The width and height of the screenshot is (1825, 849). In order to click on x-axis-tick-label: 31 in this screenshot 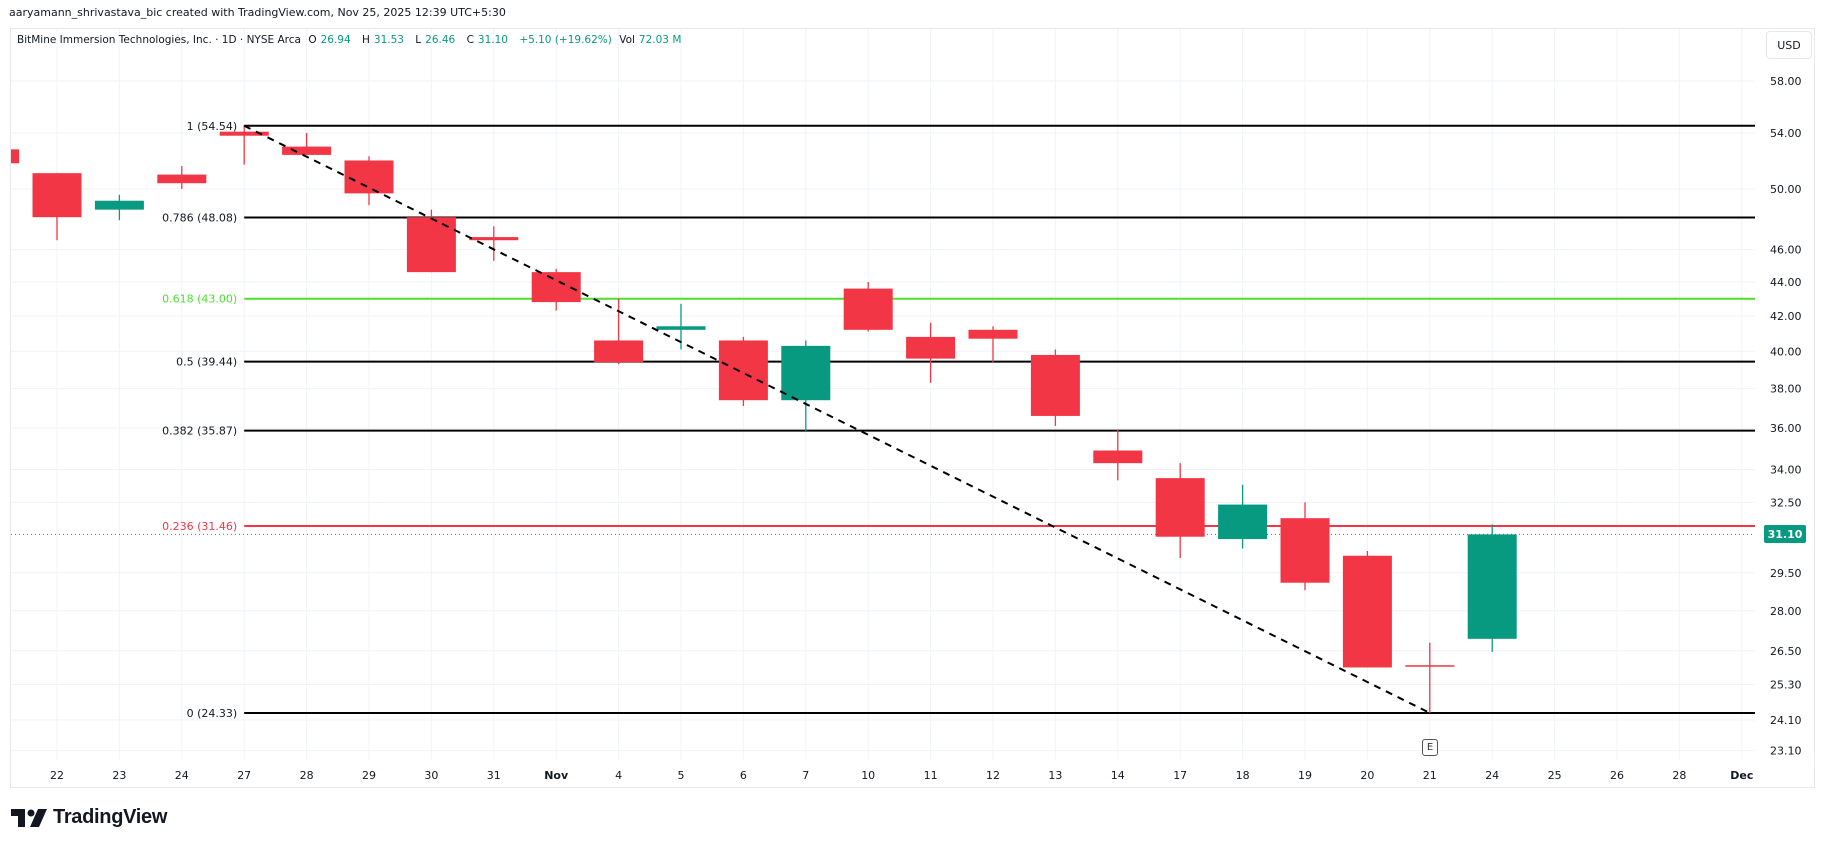, I will do `click(494, 775)`.